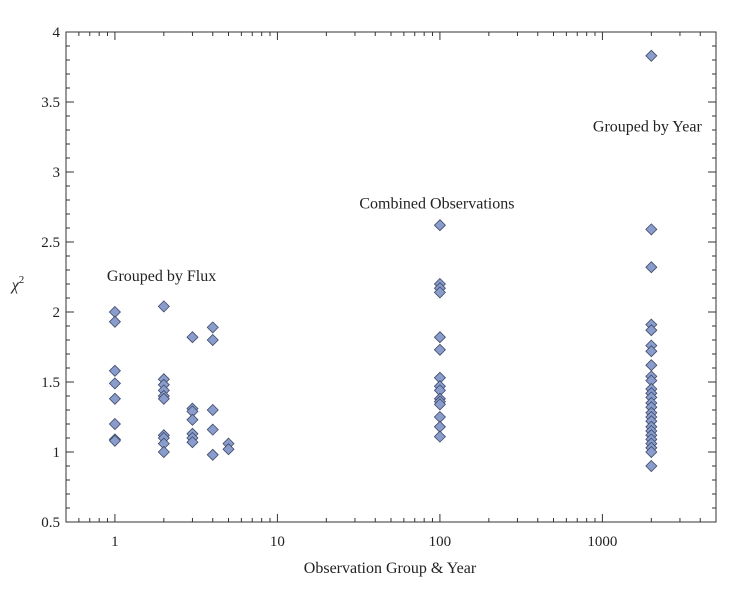 The image size is (748, 590). Describe the element at coordinates (57, 173) in the screenshot. I see `y-tick-label: 3` at that location.